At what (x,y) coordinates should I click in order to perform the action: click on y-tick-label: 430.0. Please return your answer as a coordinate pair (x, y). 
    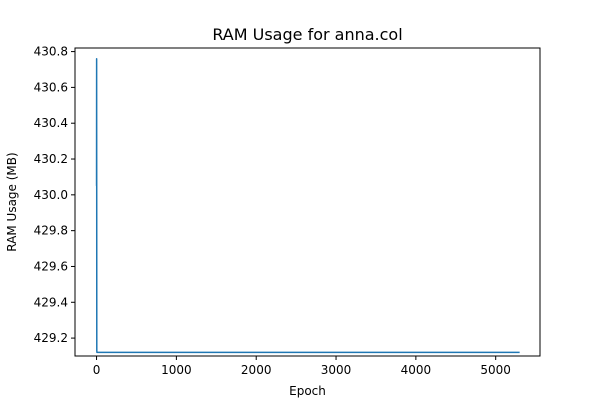
    Looking at the image, I should click on (51, 195).